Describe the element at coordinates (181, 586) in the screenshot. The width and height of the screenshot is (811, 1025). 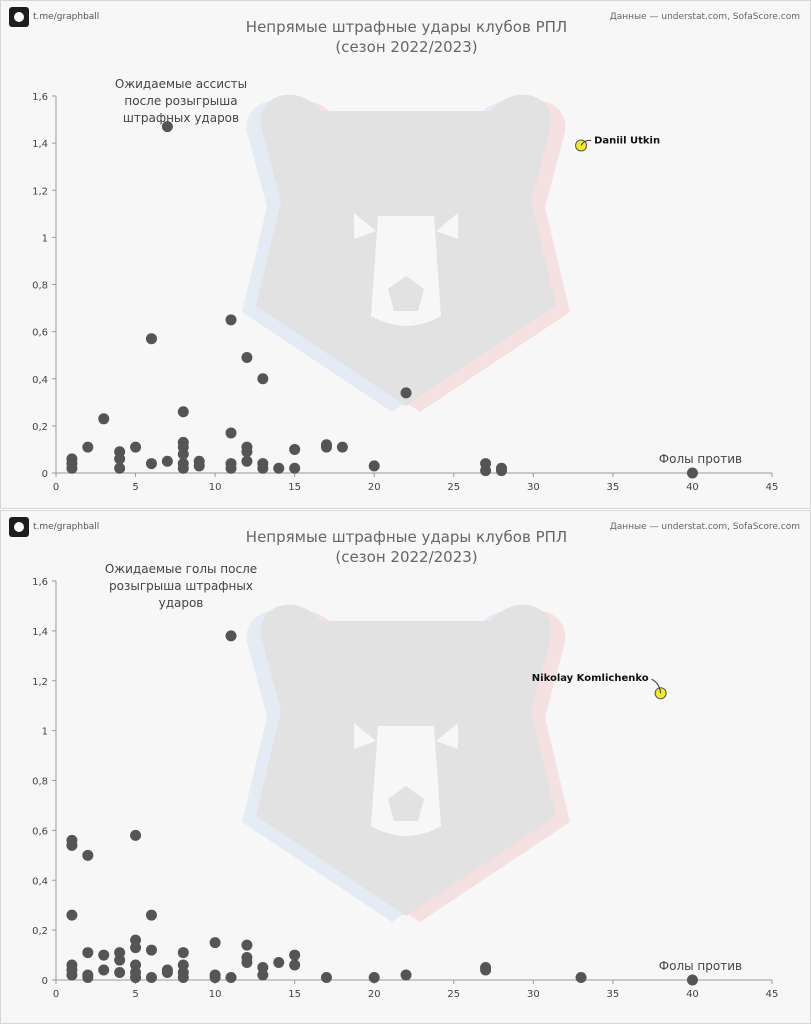
I see `y-axis-label: розыгрыша штрафных` at that location.